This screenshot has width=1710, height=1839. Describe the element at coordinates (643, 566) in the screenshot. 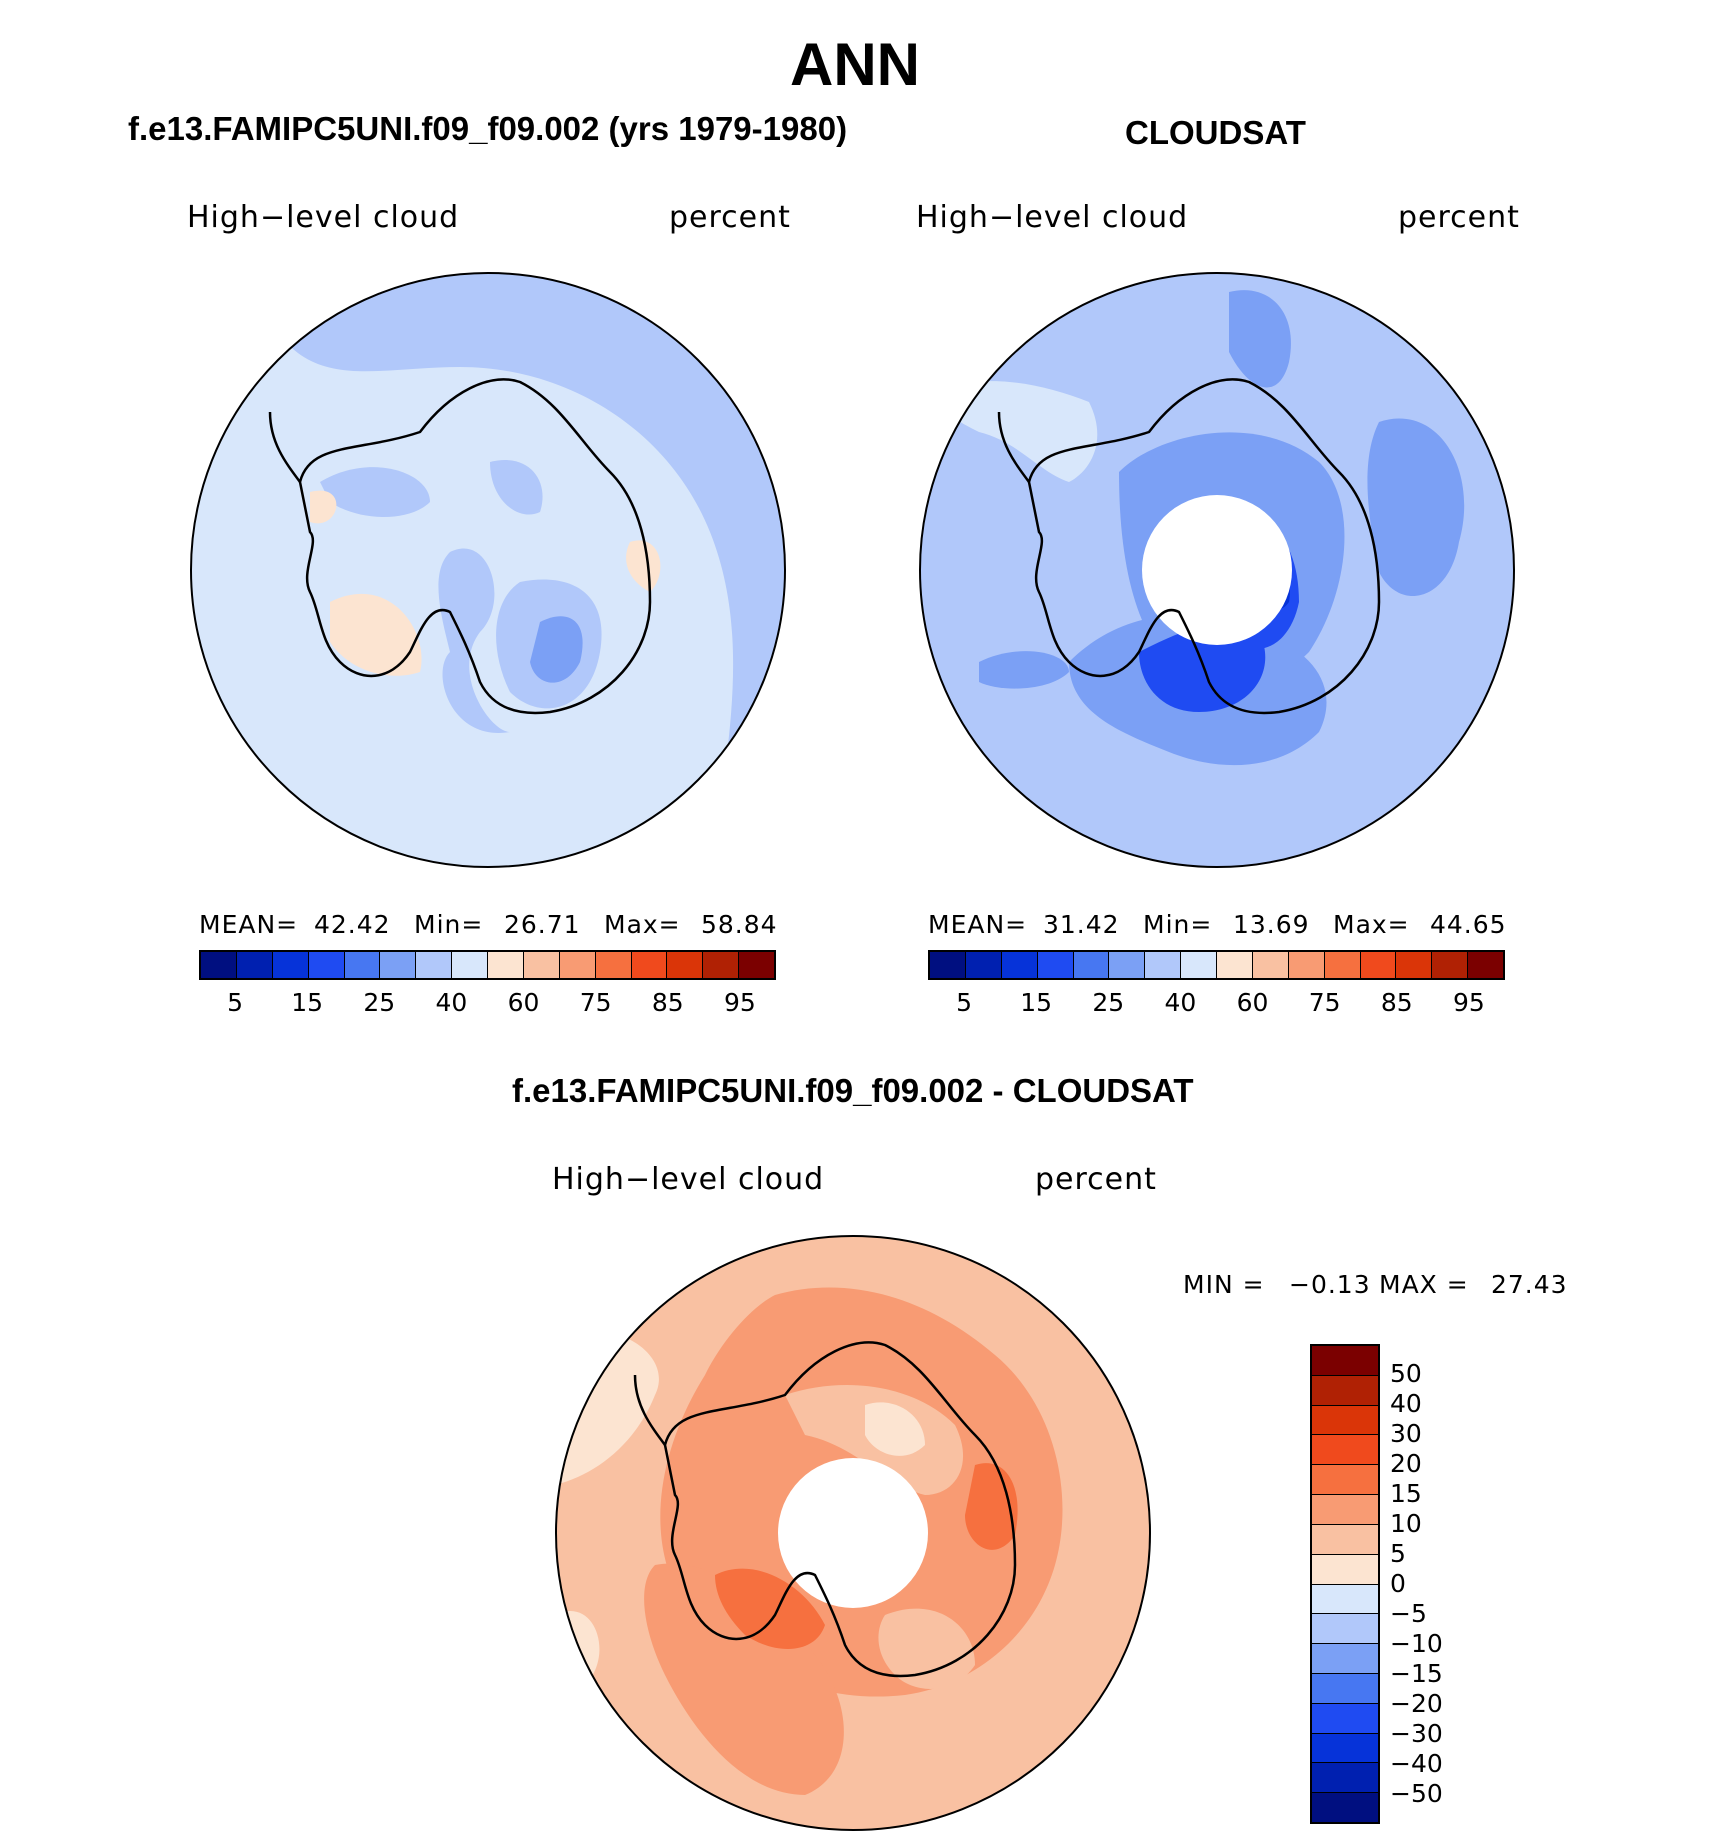

I see `panel1-high-wilkes` at that location.